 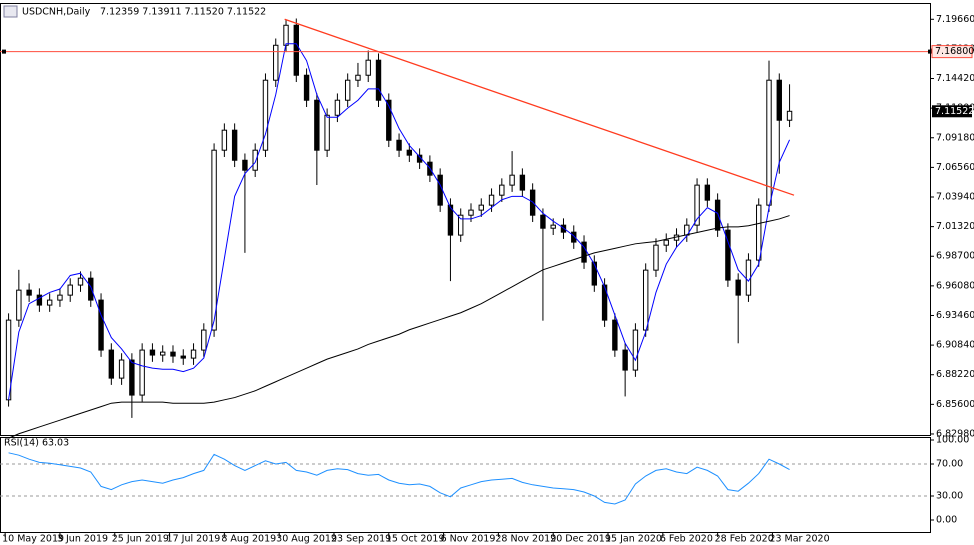 I want to click on y-tick-label: 6.88220, so click(x=955, y=374).